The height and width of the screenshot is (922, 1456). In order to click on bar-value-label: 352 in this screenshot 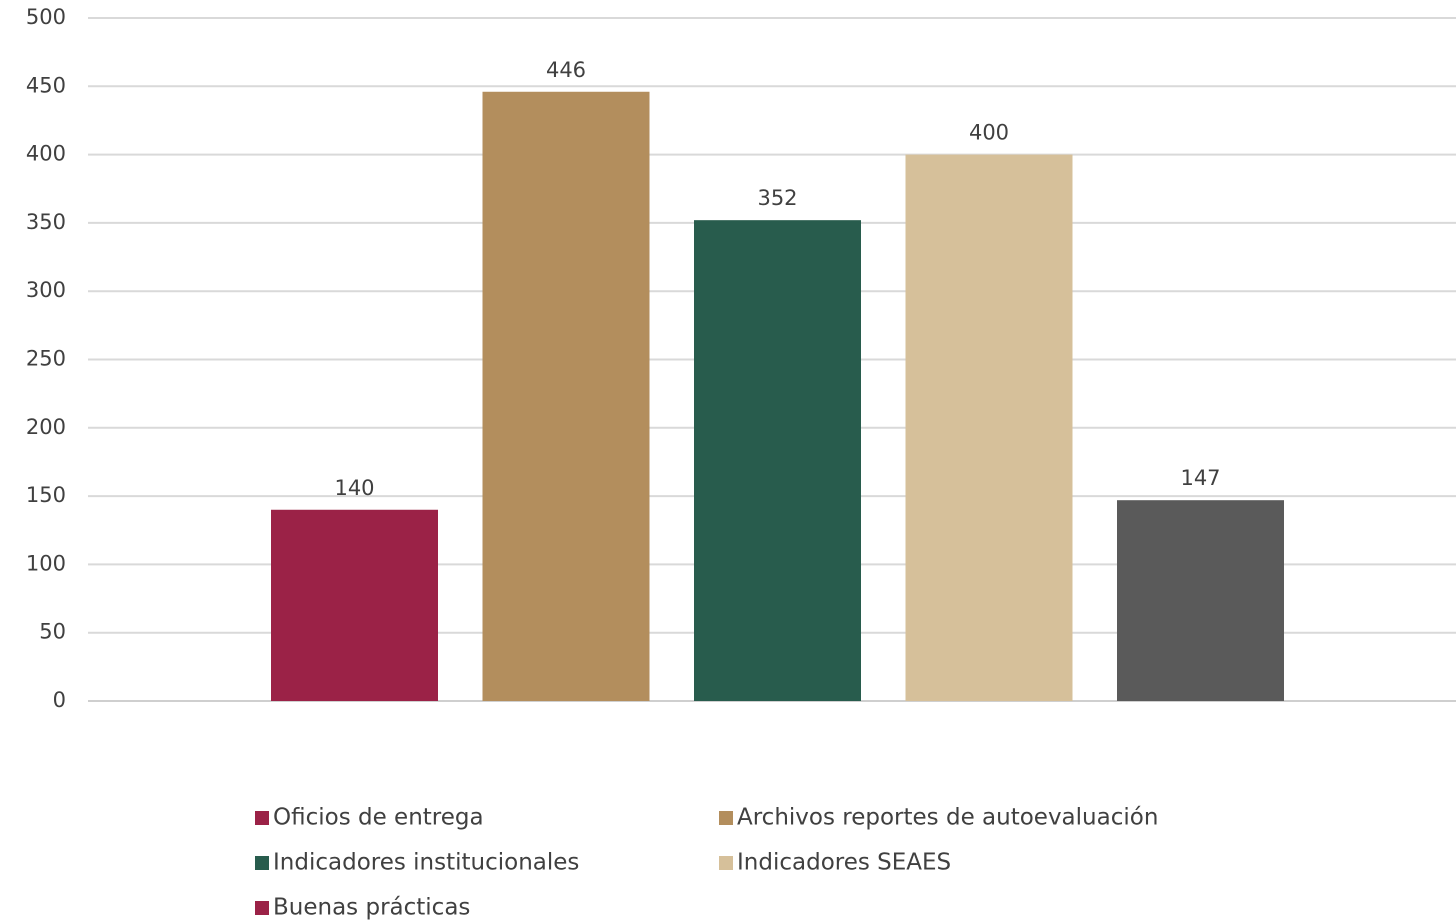, I will do `click(777, 198)`.